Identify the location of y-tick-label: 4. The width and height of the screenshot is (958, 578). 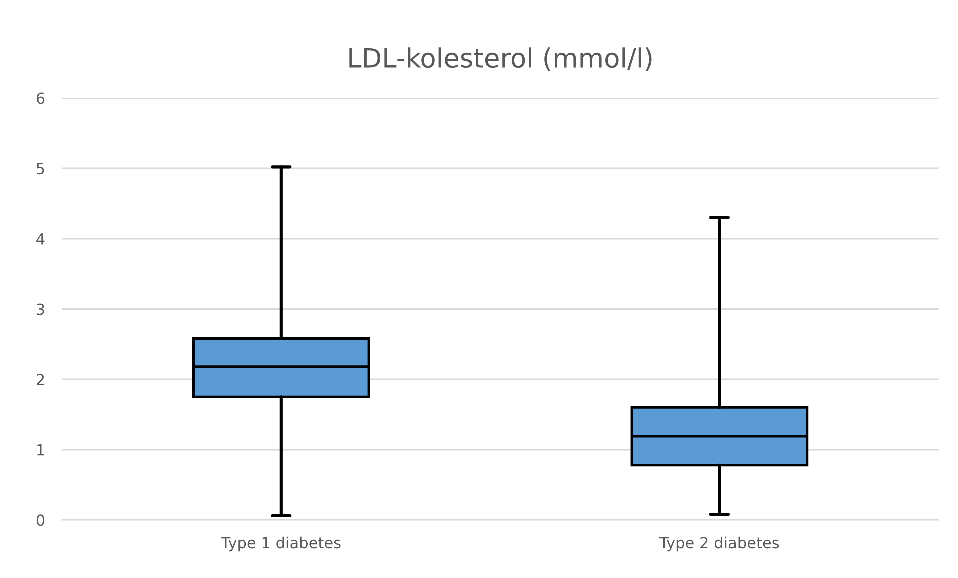
(40, 239).